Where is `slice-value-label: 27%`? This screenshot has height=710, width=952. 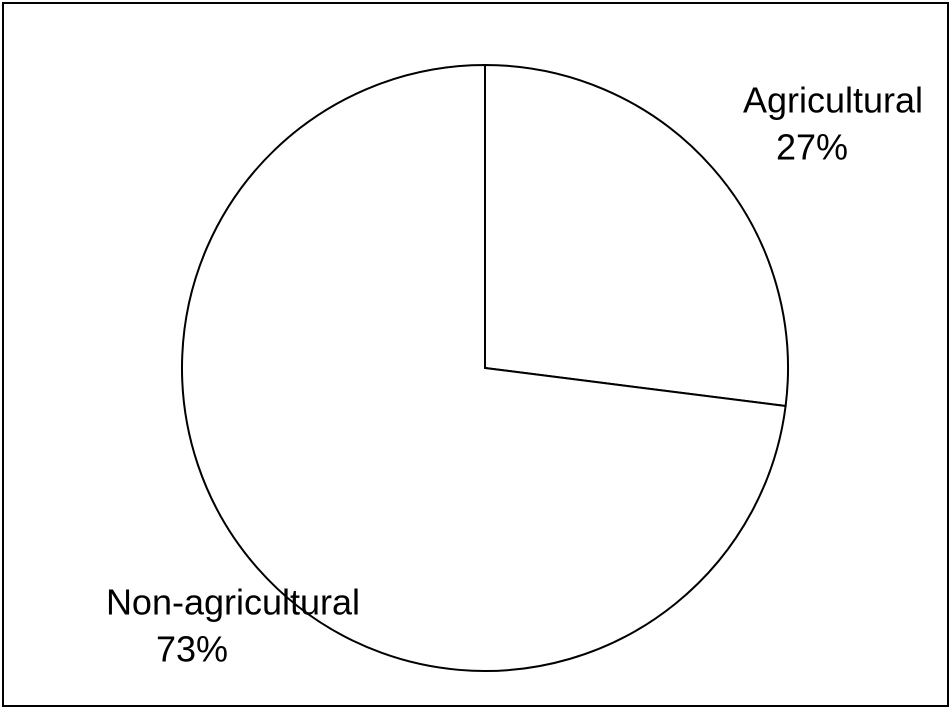 slice-value-label: 27% is located at coordinates (812, 147).